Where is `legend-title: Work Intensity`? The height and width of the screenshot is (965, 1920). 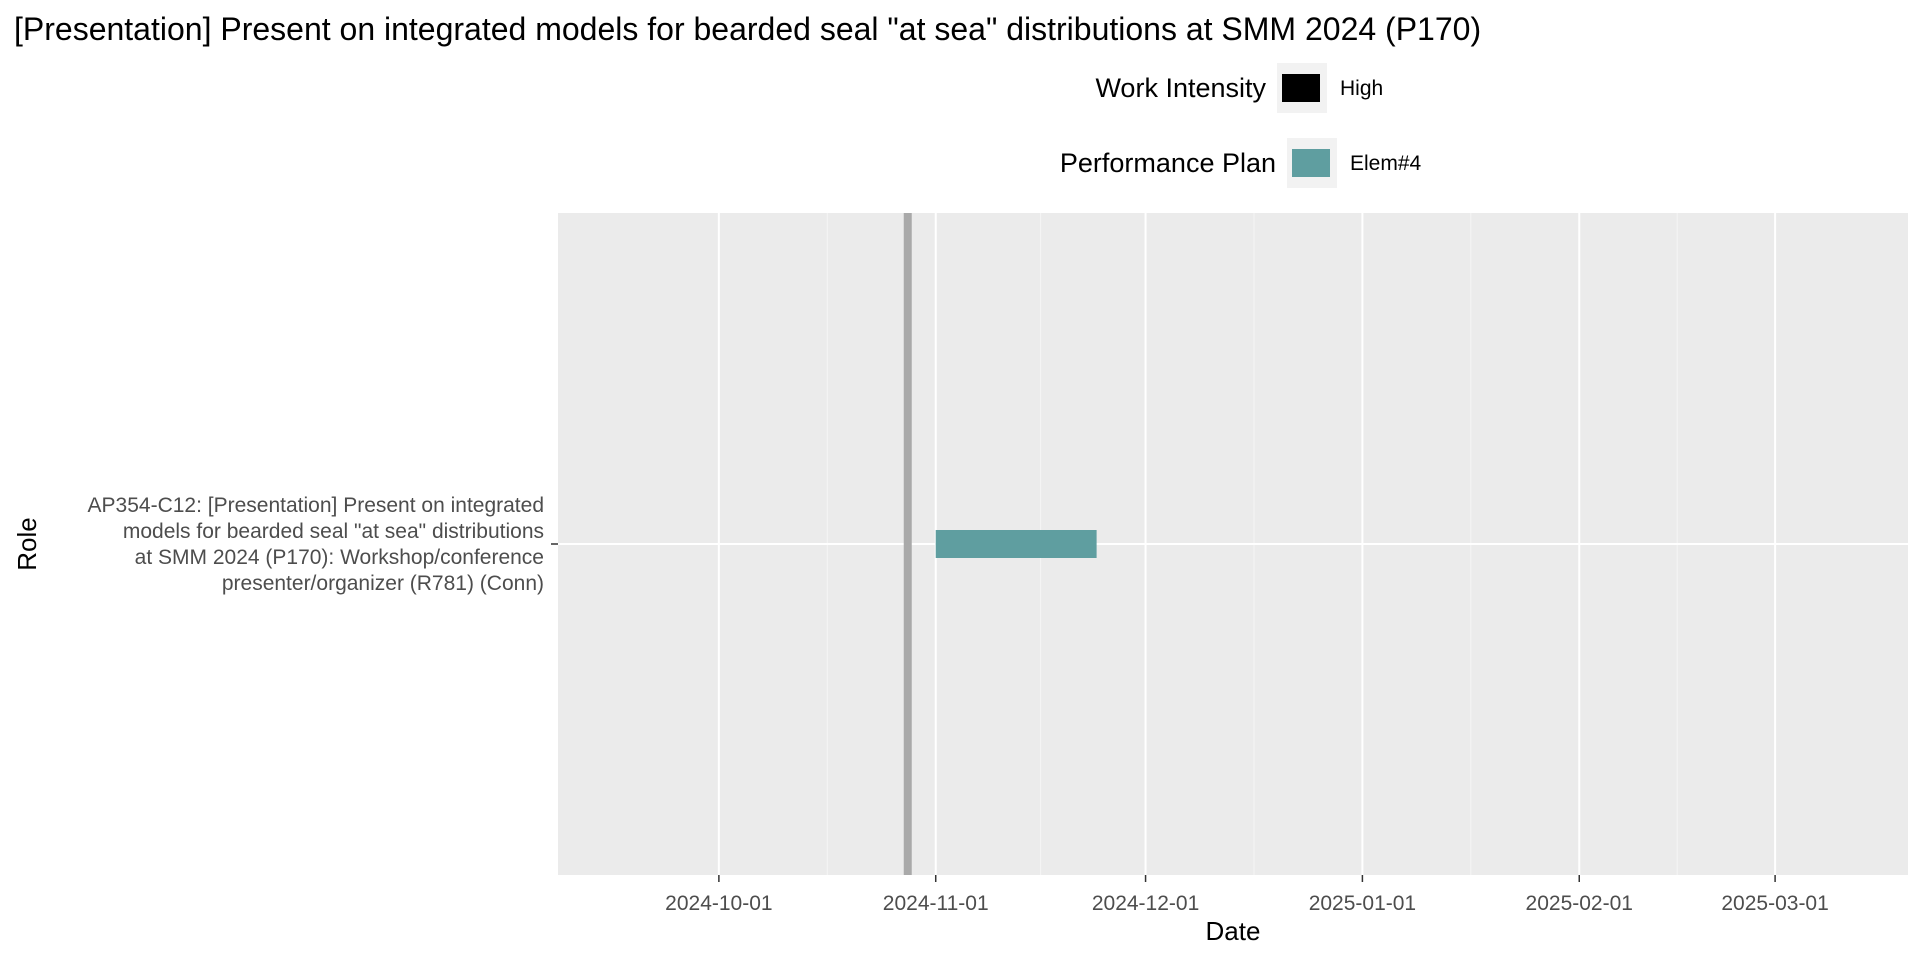 legend-title: Work Intensity is located at coordinates (1180, 88).